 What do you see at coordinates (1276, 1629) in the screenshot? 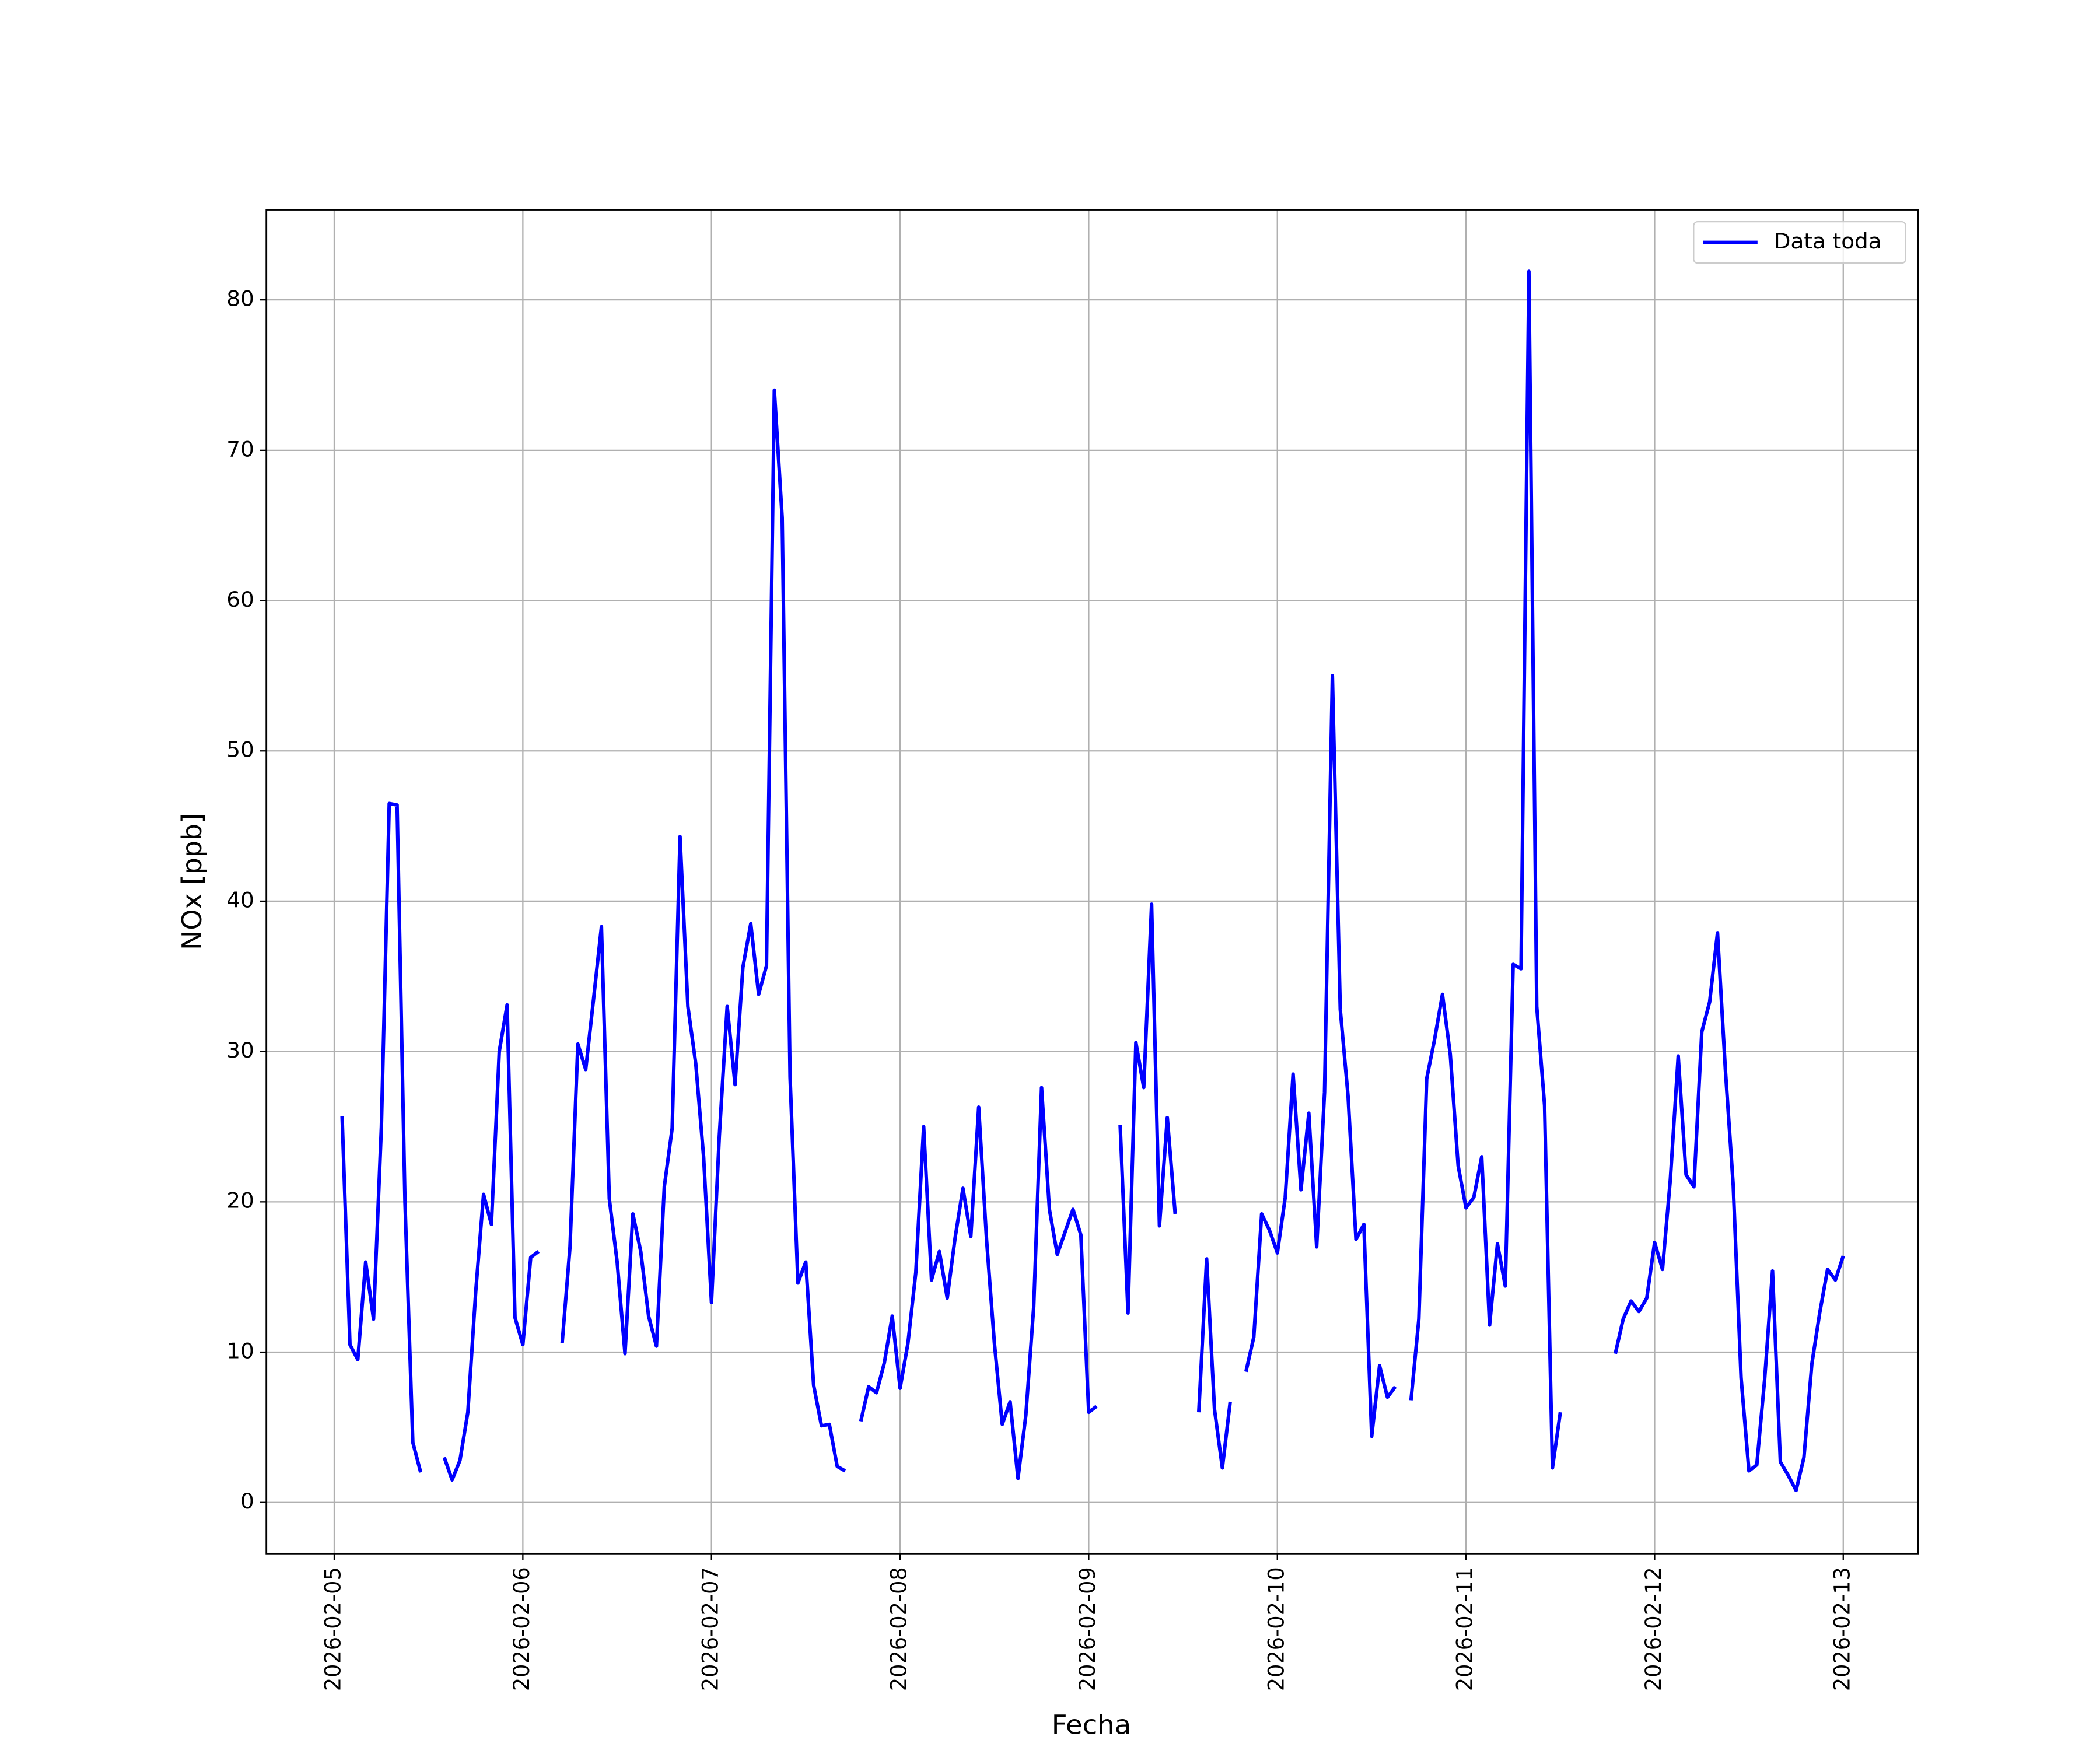
I see `x-tick-label: 2026-02-10` at bounding box center [1276, 1629].